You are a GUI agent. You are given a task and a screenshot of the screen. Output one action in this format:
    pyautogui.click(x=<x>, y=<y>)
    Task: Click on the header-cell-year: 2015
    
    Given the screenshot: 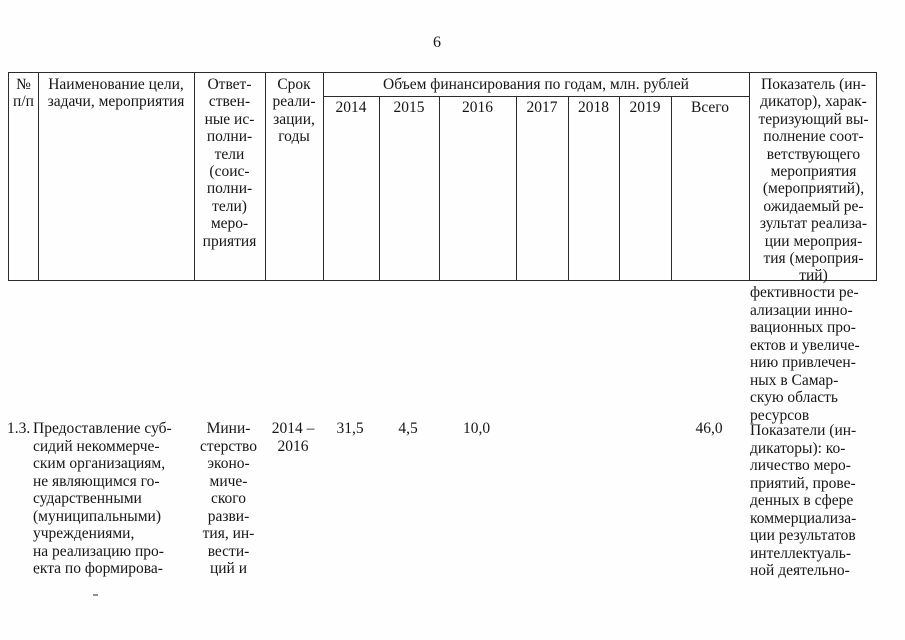 What is the action you would take?
    pyautogui.click(x=409, y=107)
    